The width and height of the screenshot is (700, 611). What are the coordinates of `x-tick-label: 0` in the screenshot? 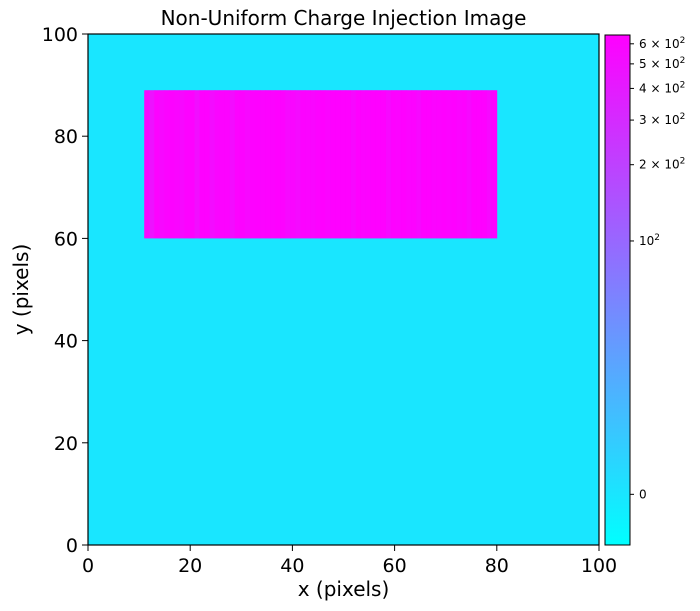 It's located at (88, 566).